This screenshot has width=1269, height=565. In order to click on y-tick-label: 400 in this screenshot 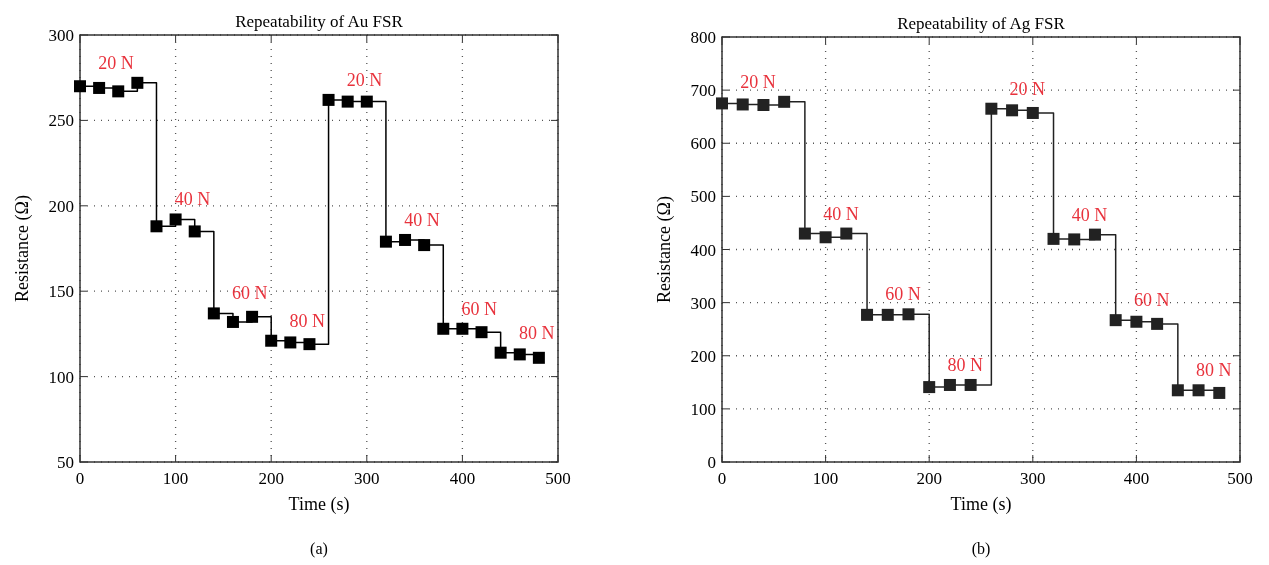, I will do `click(703, 250)`.